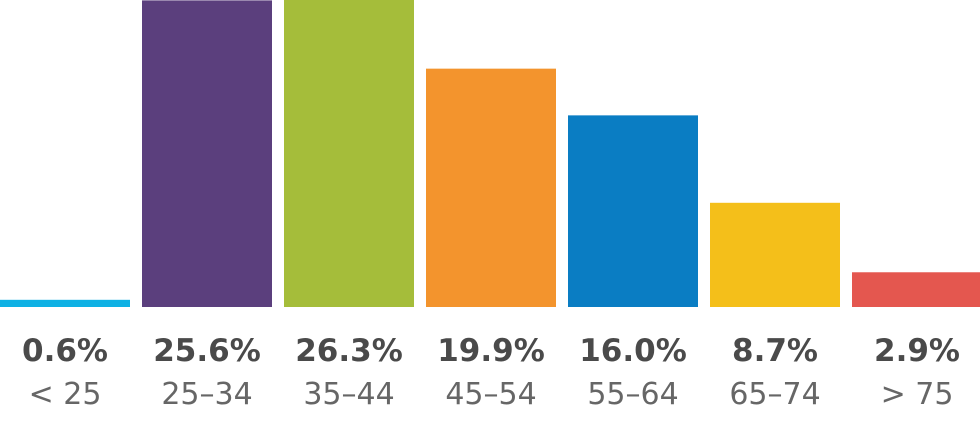 This screenshot has height=421, width=980. What do you see at coordinates (65, 351) in the screenshot?
I see `value-label: 0.6%` at bounding box center [65, 351].